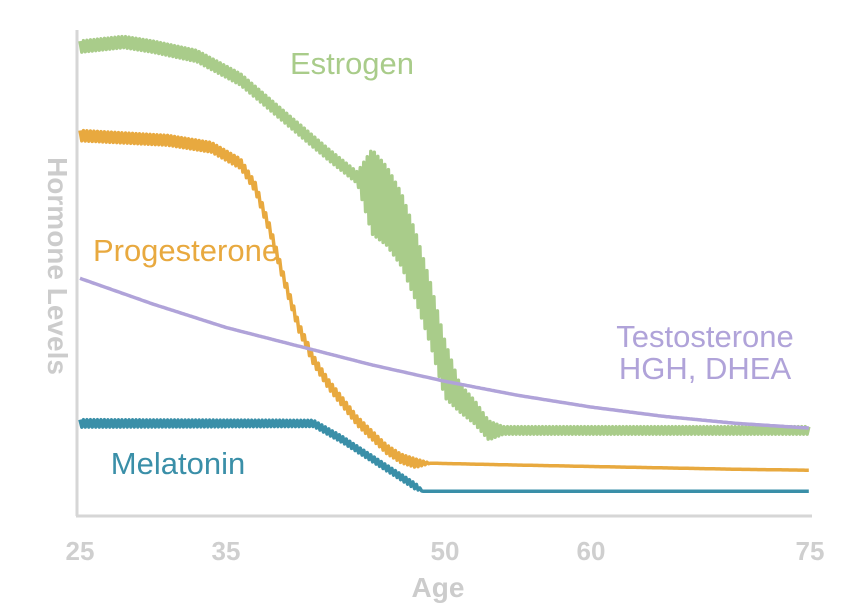  What do you see at coordinates (57, 266) in the screenshot?
I see `y-axis-title: Hormone Levels` at bounding box center [57, 266].